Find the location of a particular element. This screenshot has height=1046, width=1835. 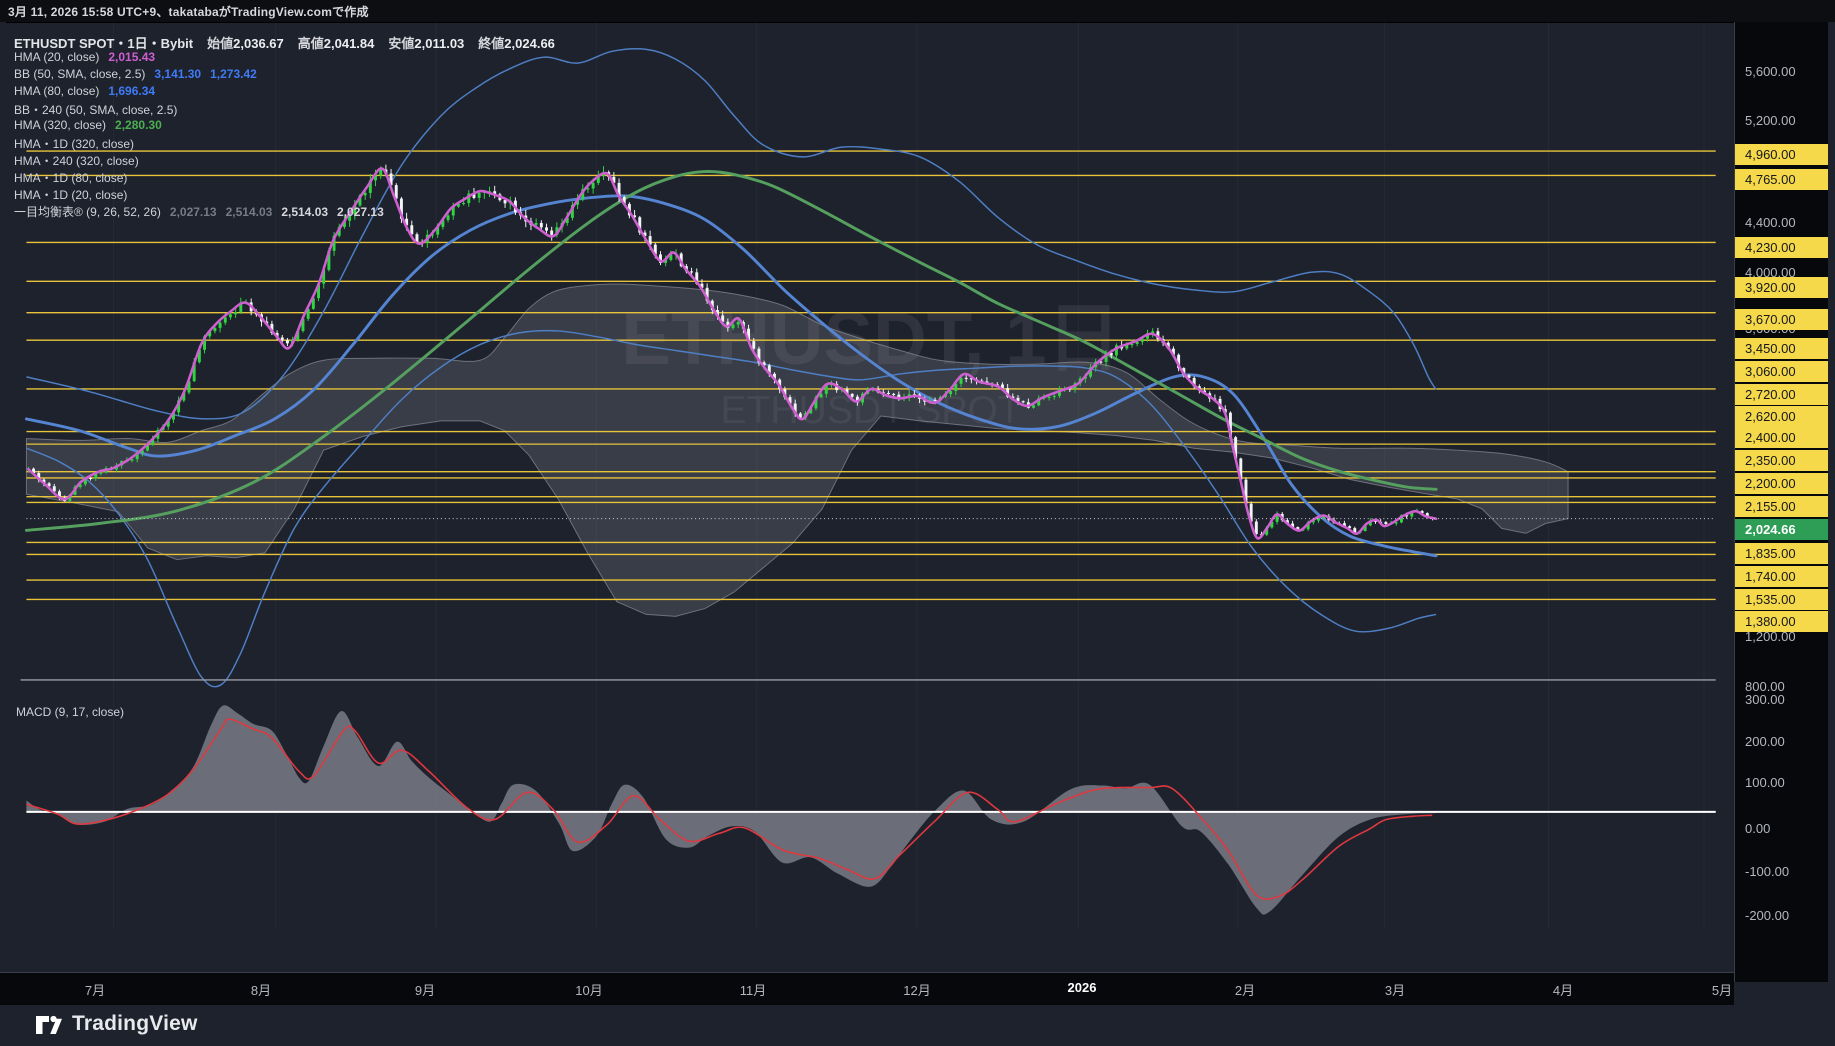

indicator-value: 3,141.30 is located at coordinates (178, 74).